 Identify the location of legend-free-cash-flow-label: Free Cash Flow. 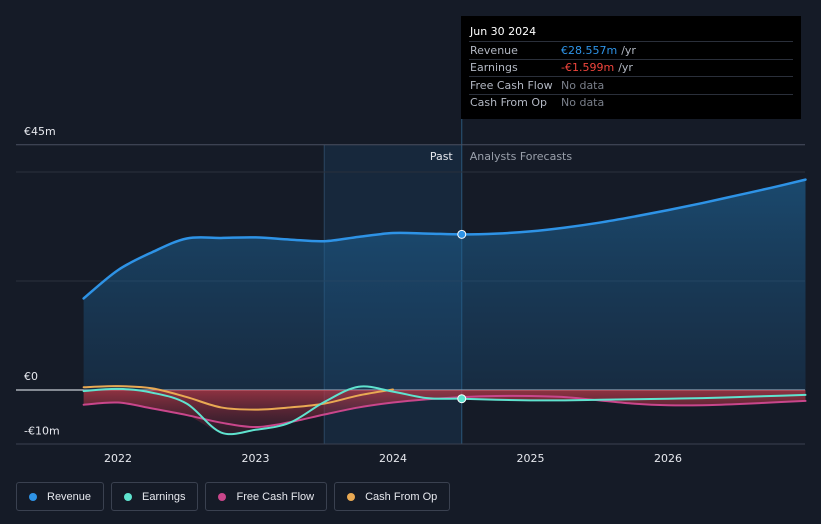
(275, 496).